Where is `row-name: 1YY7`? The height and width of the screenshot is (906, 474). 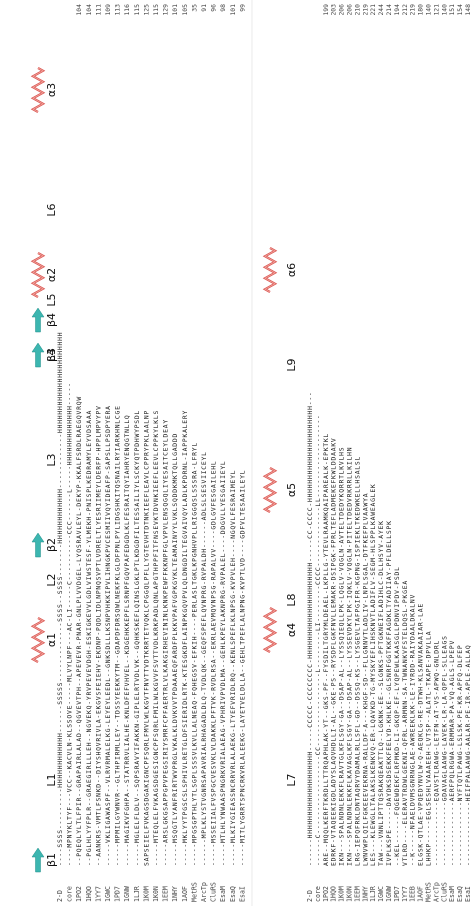
row-name: 1YY7 is located at coordinates (405, 894).